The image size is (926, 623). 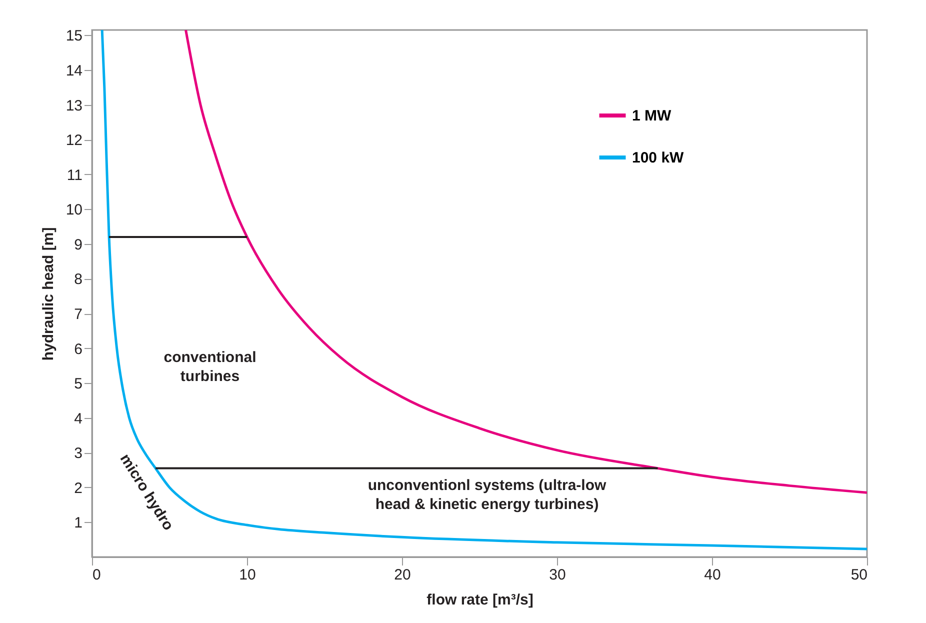 What do you see at coordinates (74, 71) in the screenshot?
I see `y-tick-label: 14` at bounding box center [74, 71].